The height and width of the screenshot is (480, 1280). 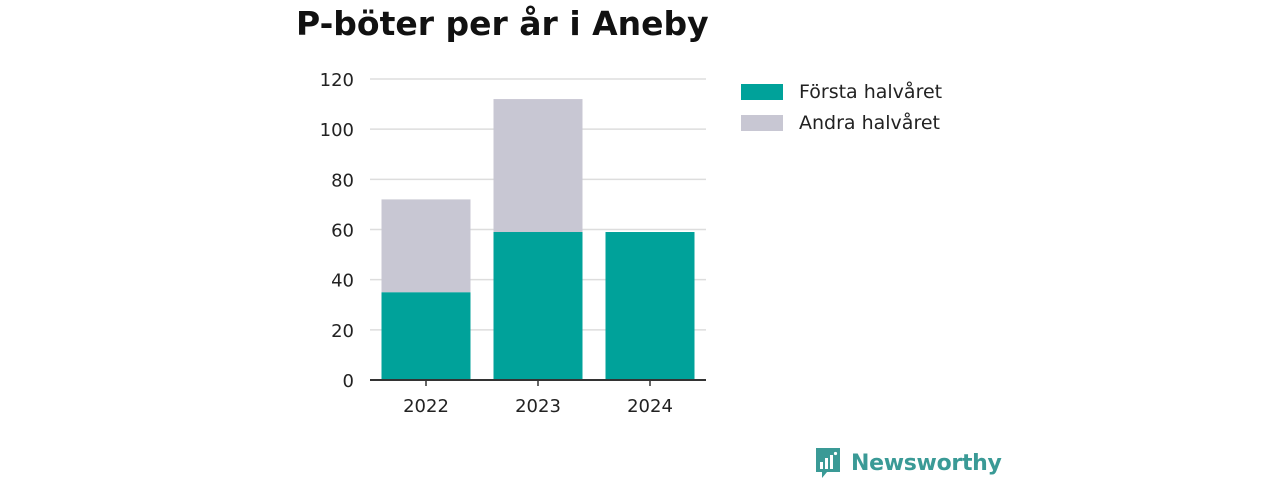 I want to click on bar-first-half-2023, so click(x=538, y=306).